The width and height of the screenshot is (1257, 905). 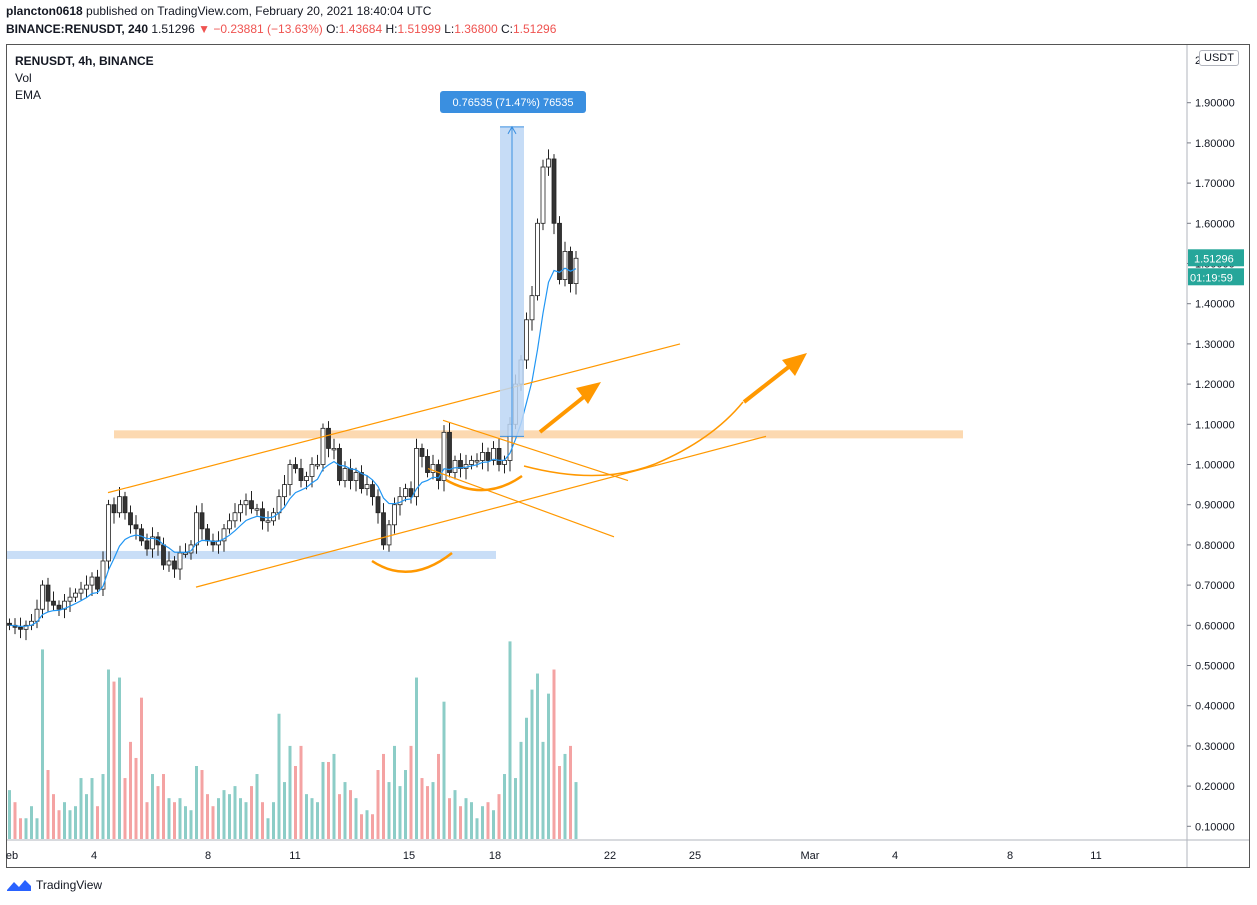 What do you see at coordinates (1215, 626) in the screenshot?
I see `price-tick-label: 0.60000` at bounding box center [1215, 626].